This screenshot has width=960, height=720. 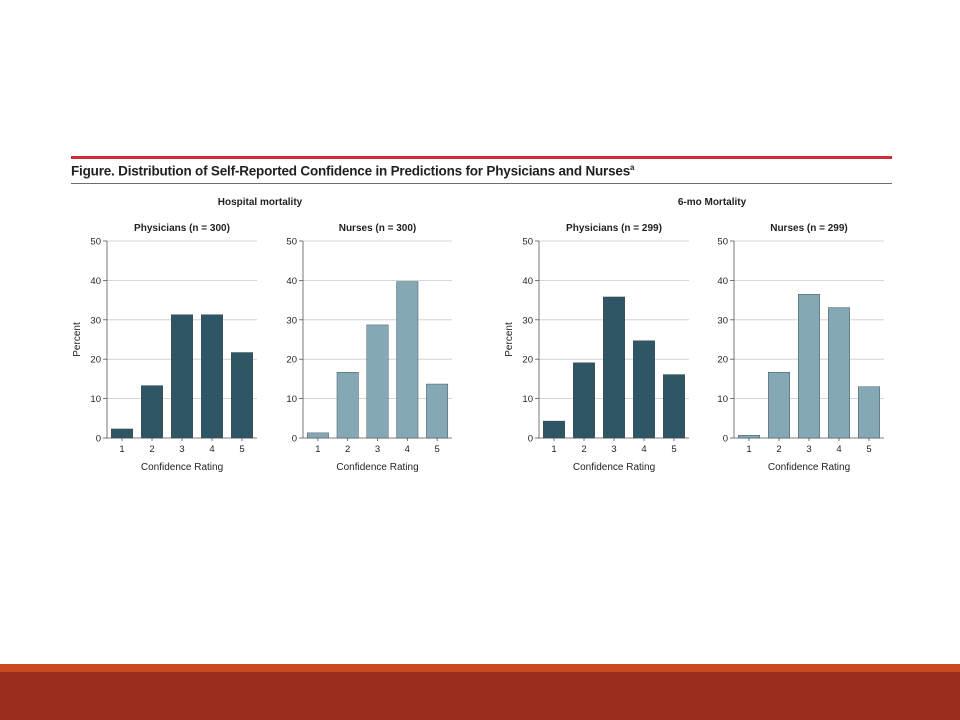 I want to click on footer-accent-band, so click(x=480, y=668).